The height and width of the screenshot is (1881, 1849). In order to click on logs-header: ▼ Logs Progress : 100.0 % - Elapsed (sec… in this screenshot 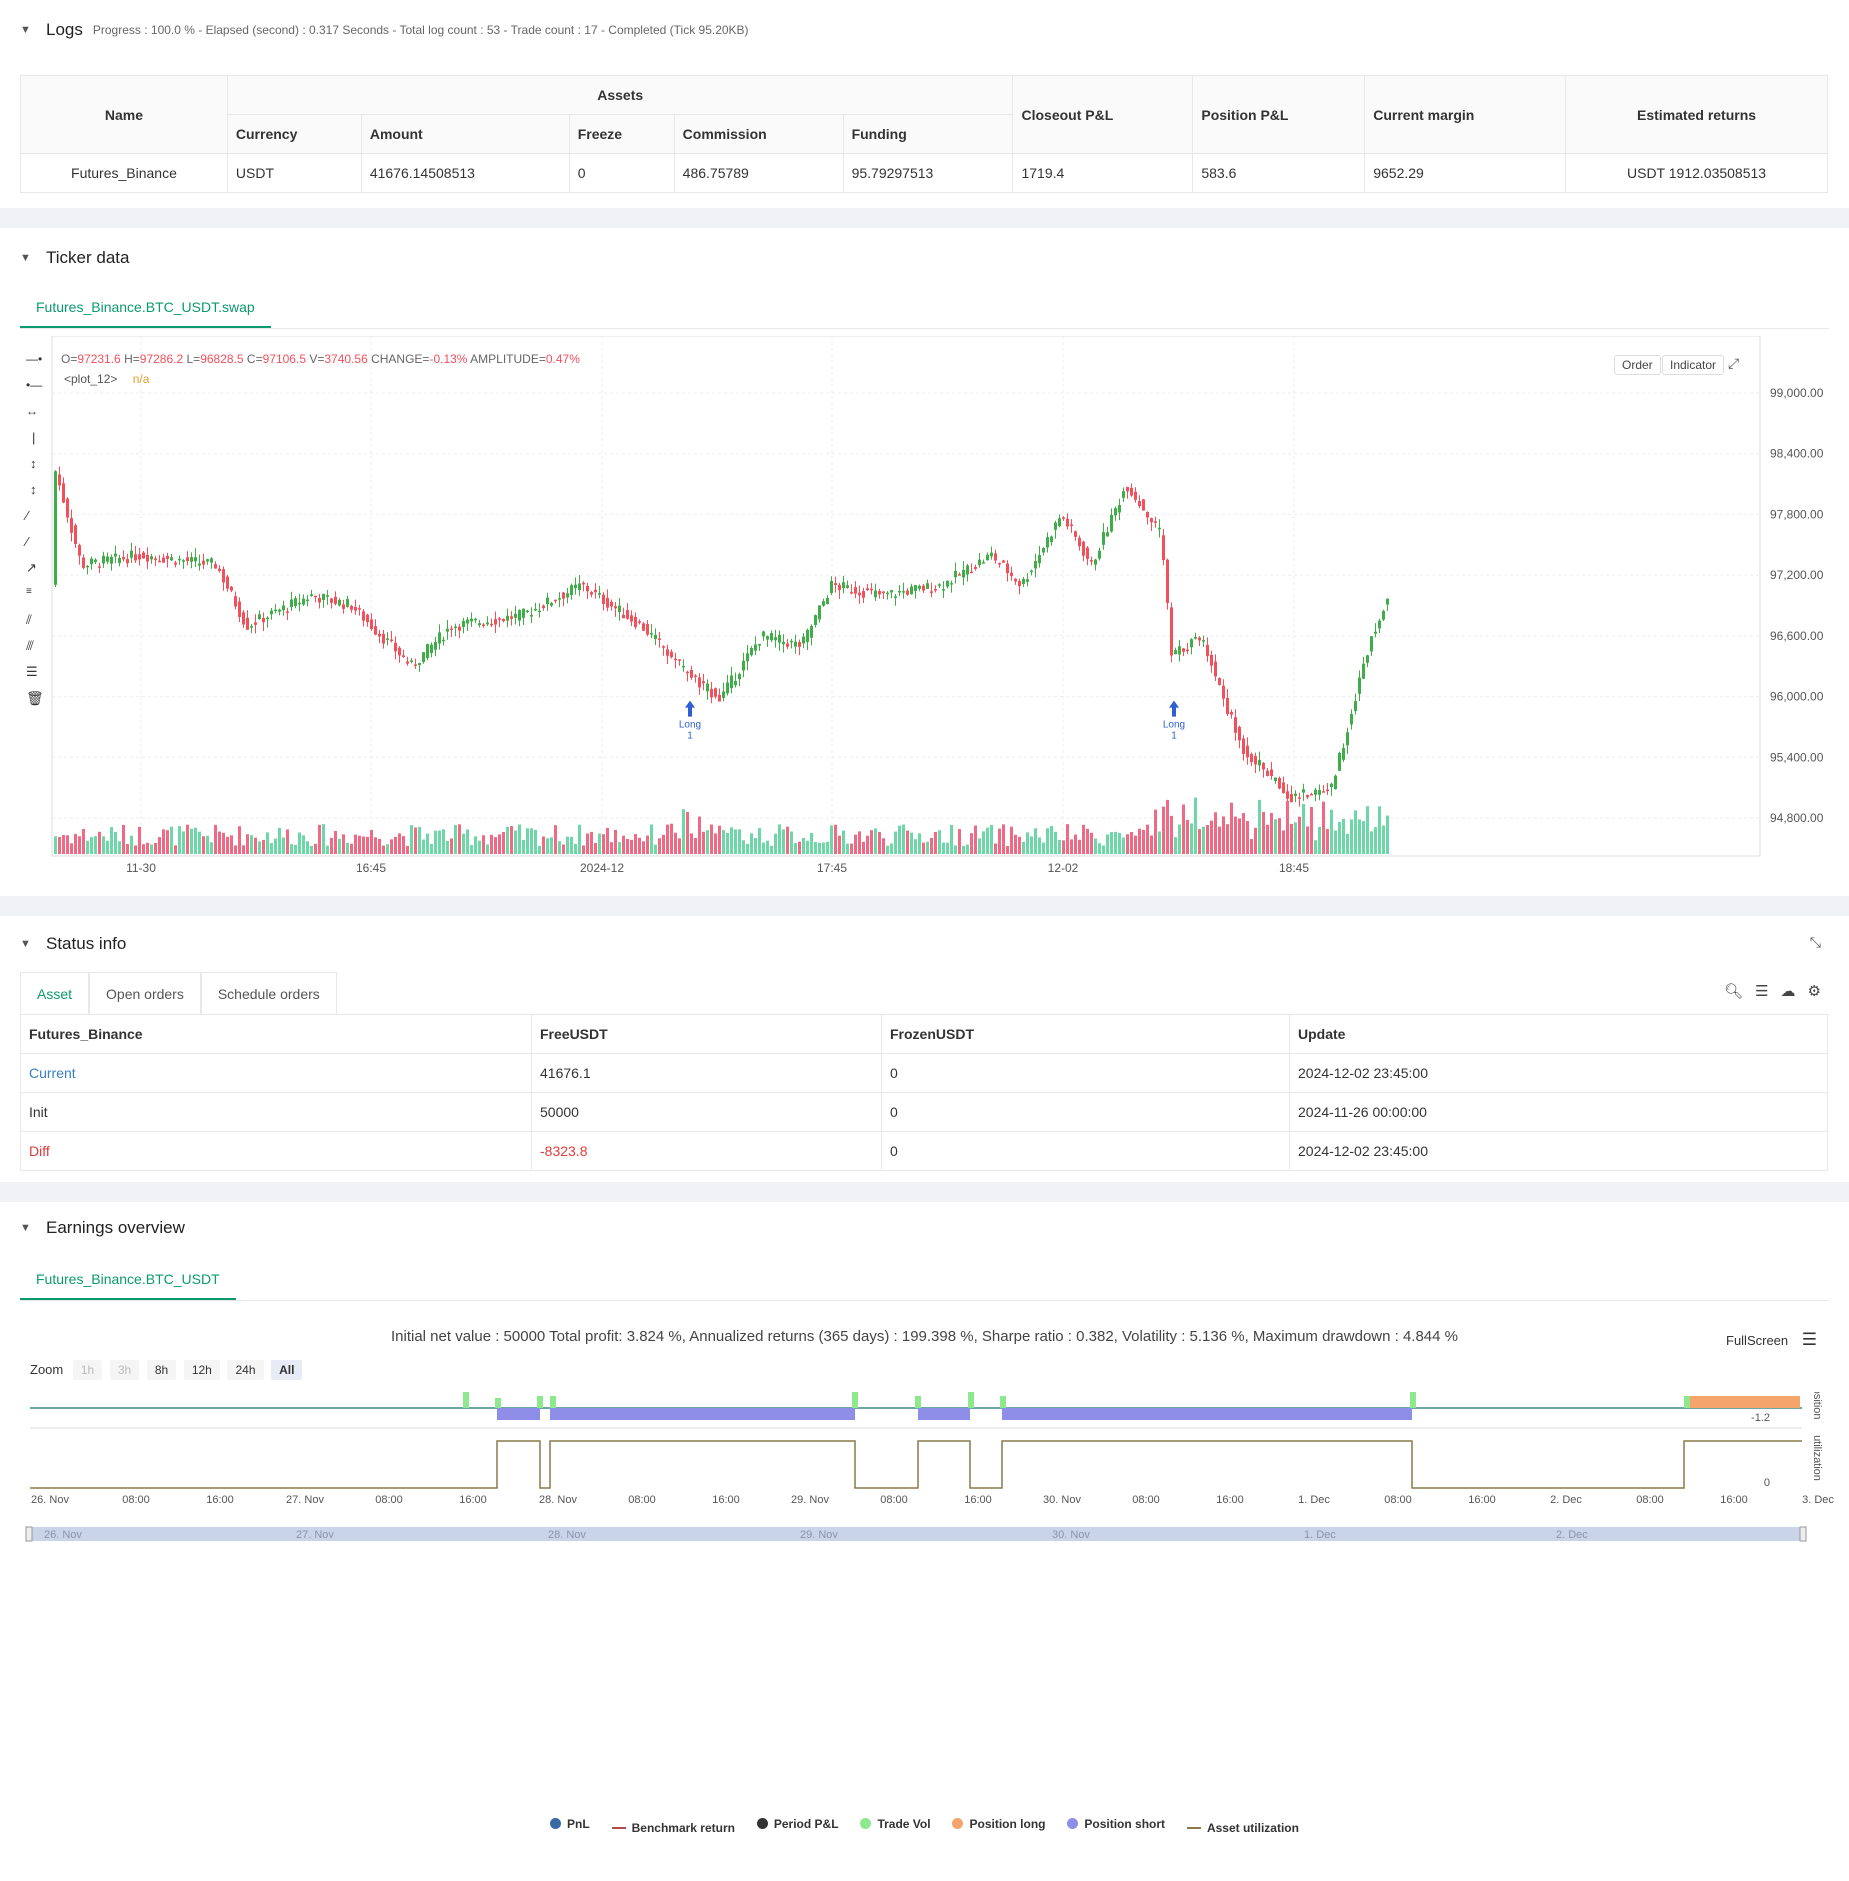, I will do `click(384, 30)`.